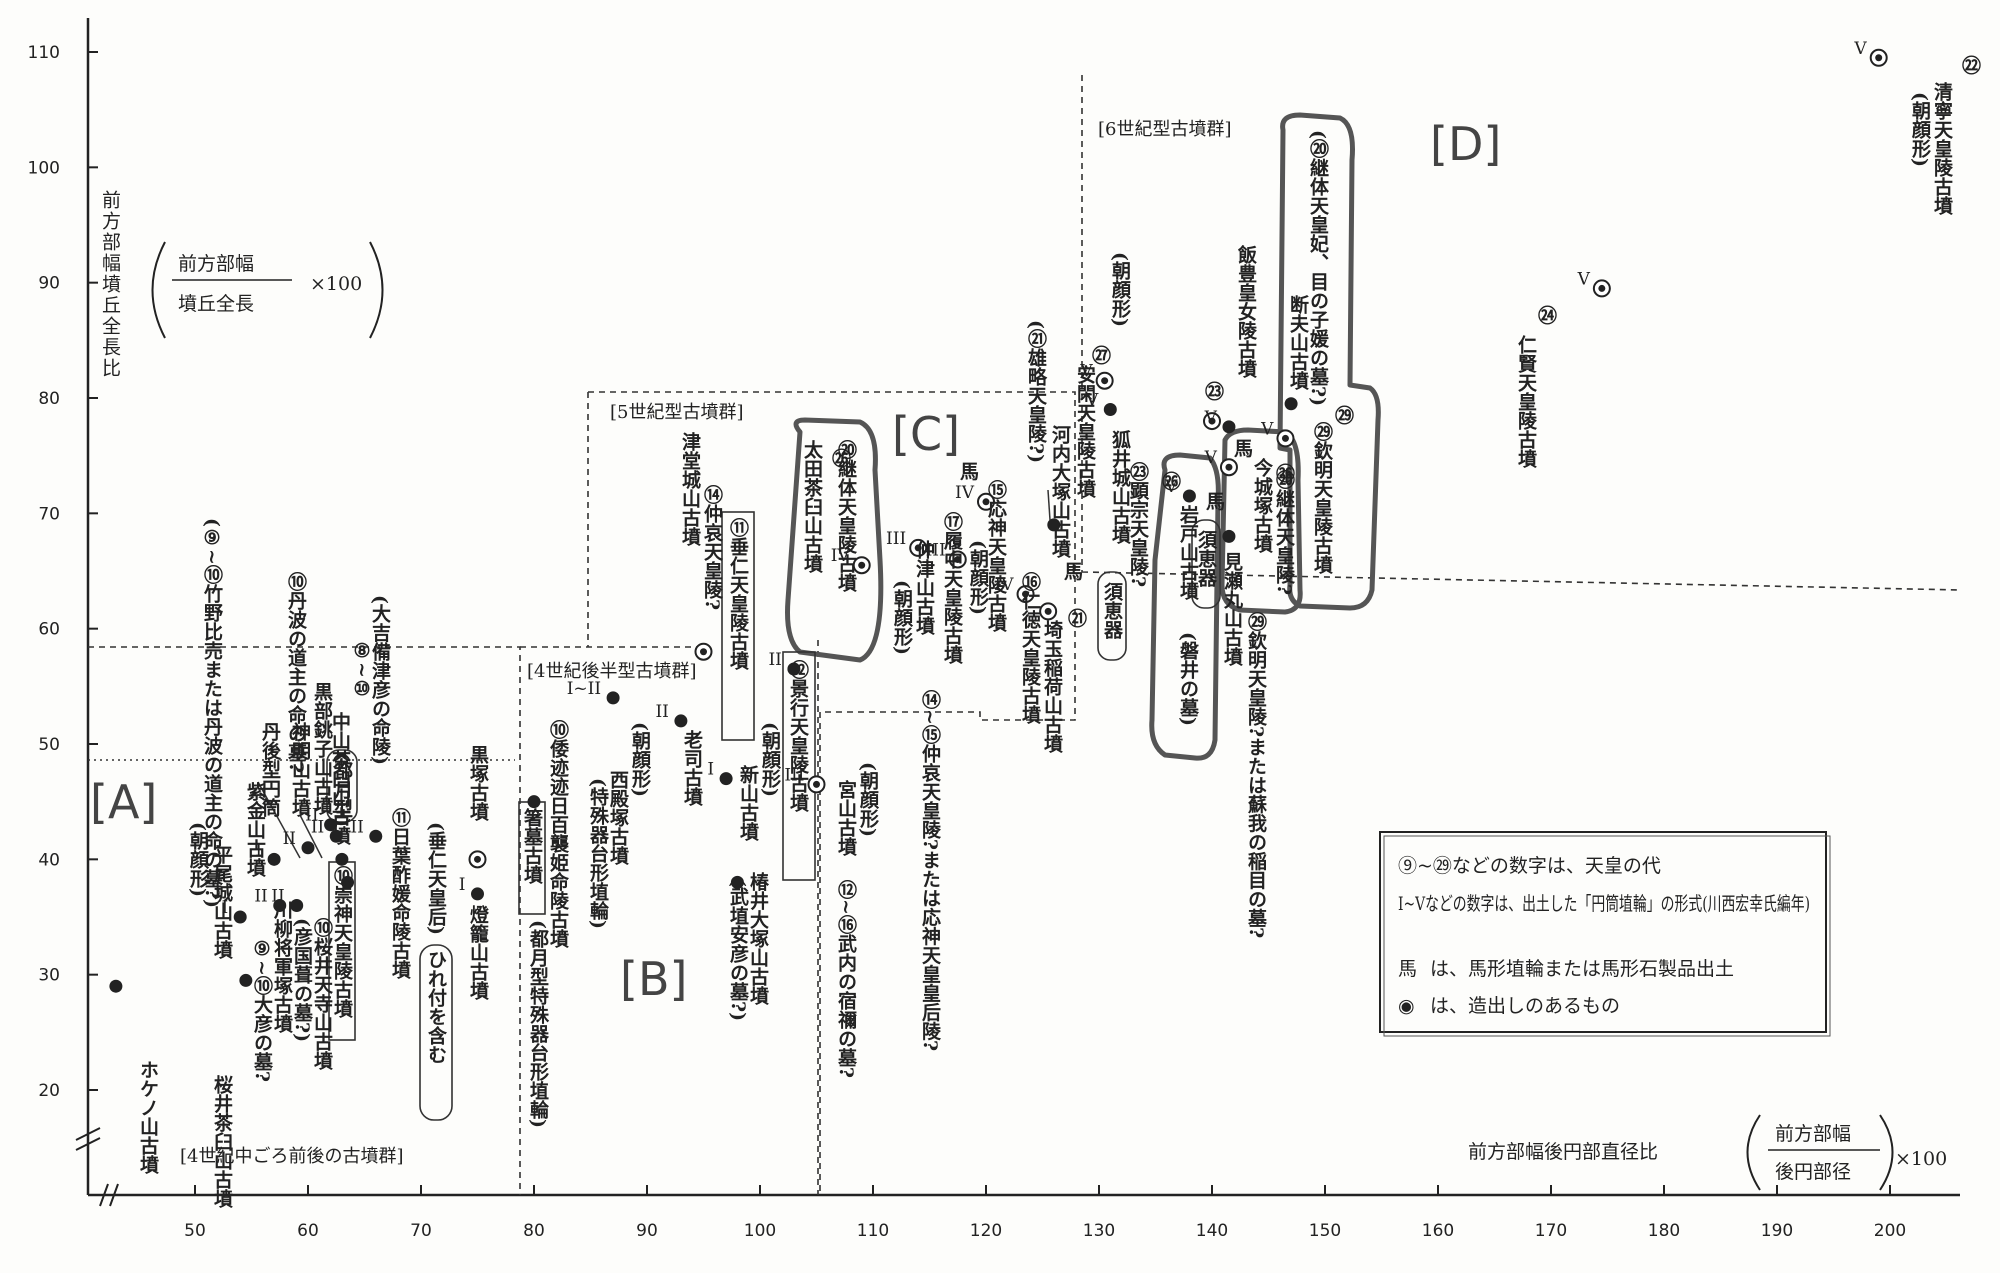 The image size is (2000, 1278). What do you see at coordinates (812, 506) in the screenshot?
I see `label-ota: 太田茶臼山古墳` at bounding box center [812, 506].